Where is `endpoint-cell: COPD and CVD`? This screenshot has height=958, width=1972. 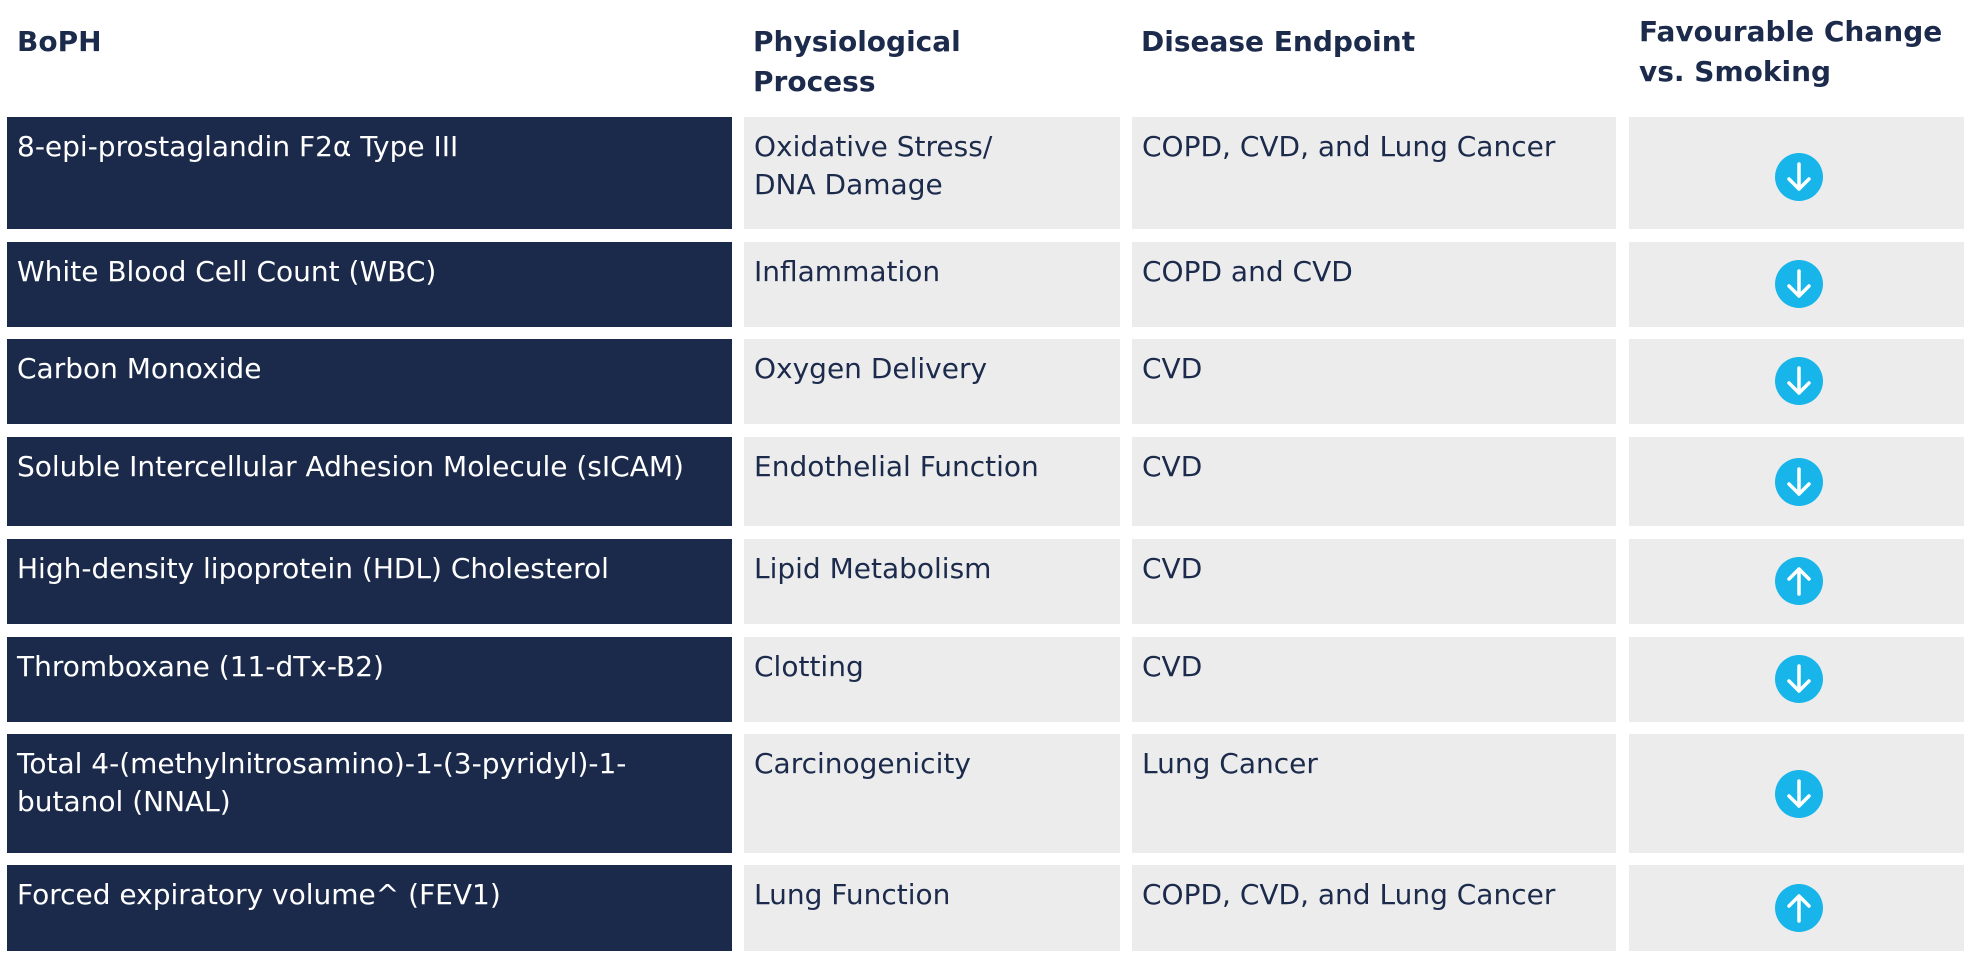 endpoint-cell: COPD and CVD is located at coordinates (1374, 284).